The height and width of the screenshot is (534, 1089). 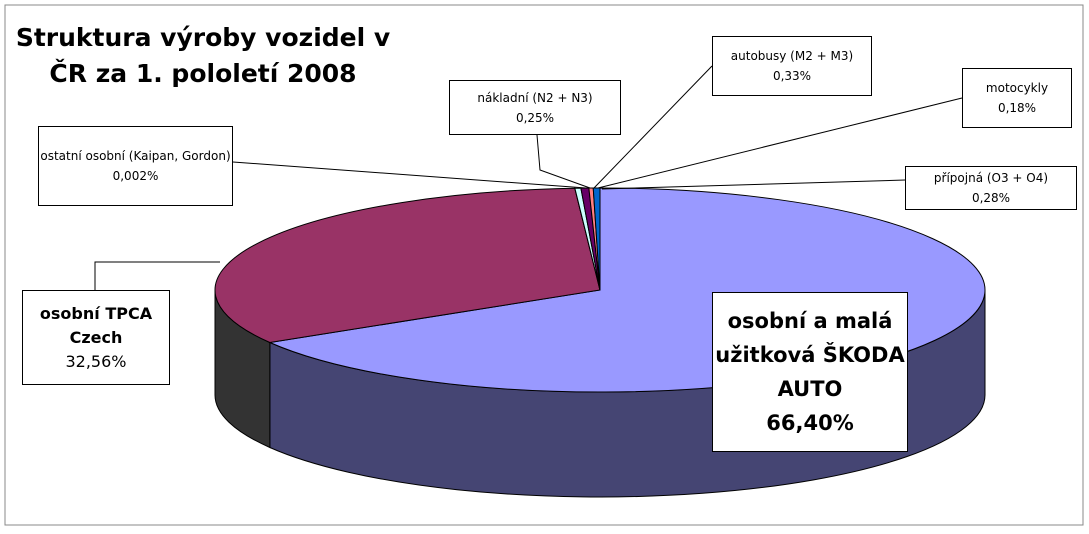 I want to click on slice-label: nákladní (N2 + N3), so click(x=535, y=97).